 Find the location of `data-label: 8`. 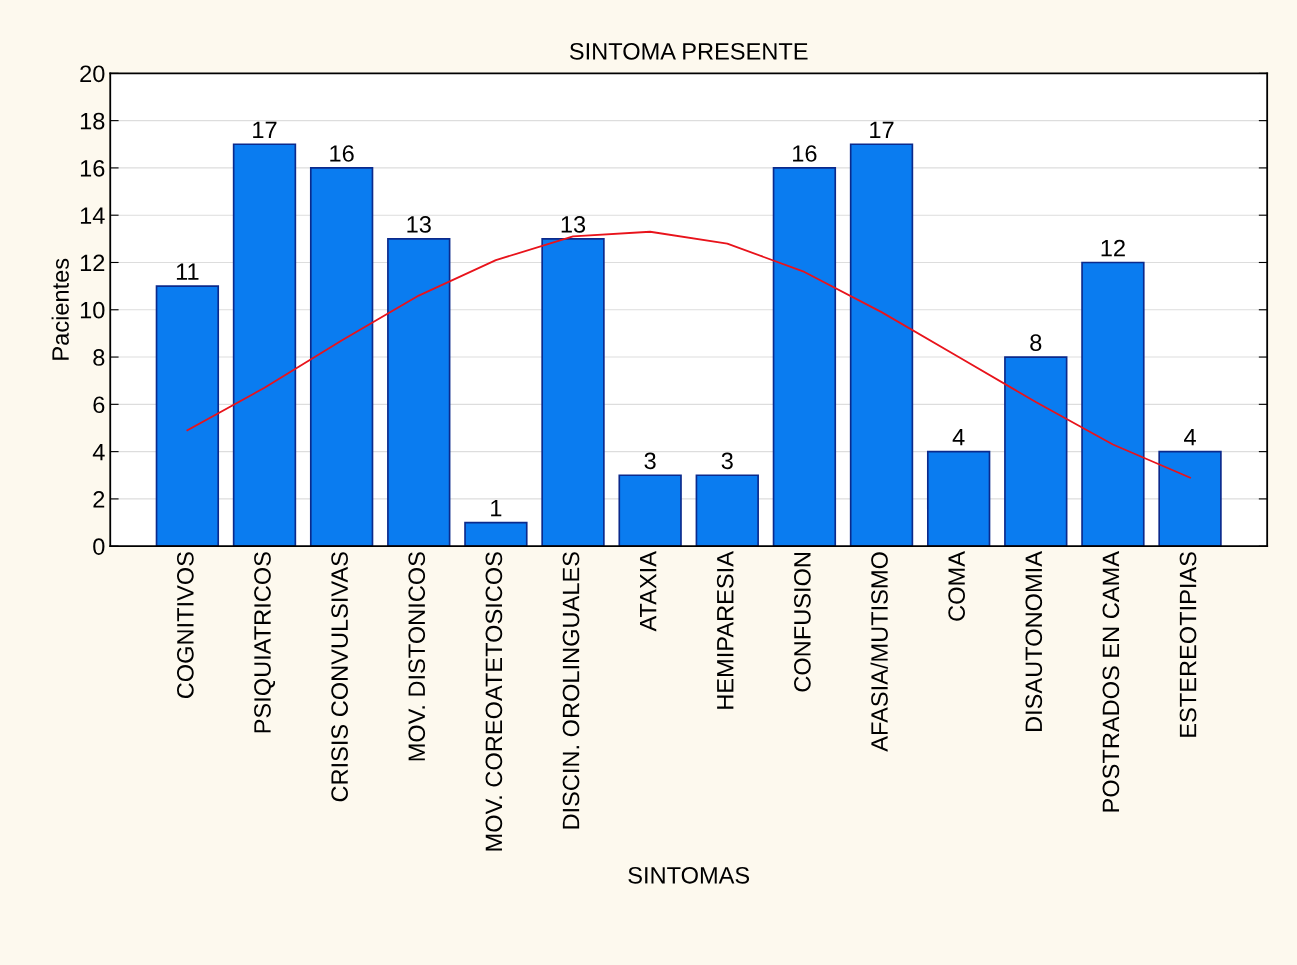

data-label: 8 is located at coordinates (1036, 342).